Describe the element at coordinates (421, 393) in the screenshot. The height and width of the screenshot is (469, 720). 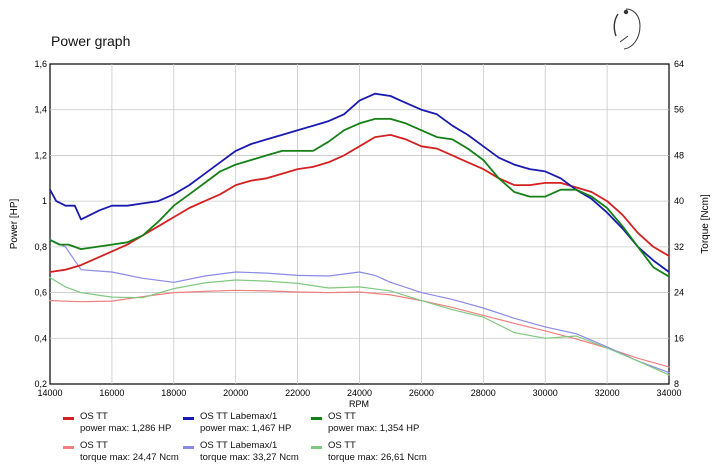
I see `x-tick-label: 26000` at that location.